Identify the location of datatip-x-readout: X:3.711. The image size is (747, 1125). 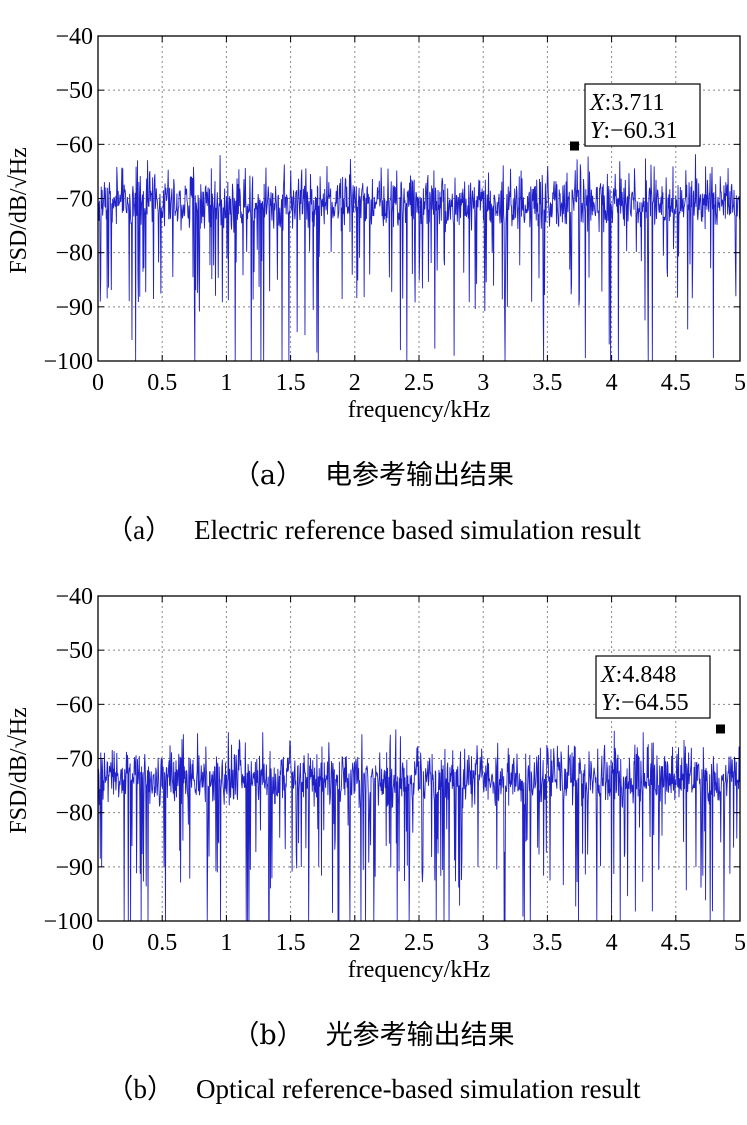
(626, 103).